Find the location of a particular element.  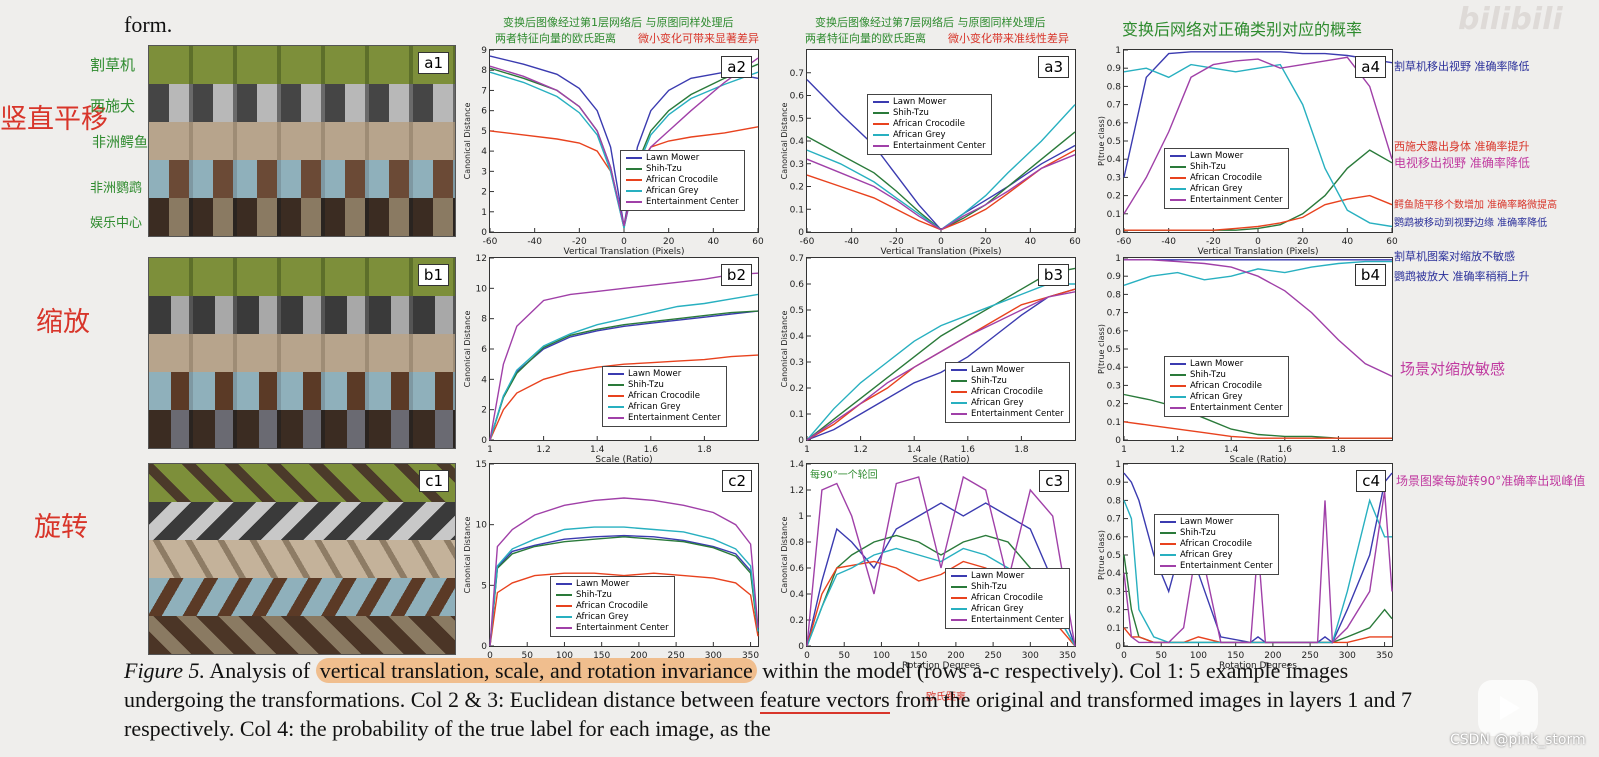

y-tick-label: 8 is located at coordinates (484, 320).